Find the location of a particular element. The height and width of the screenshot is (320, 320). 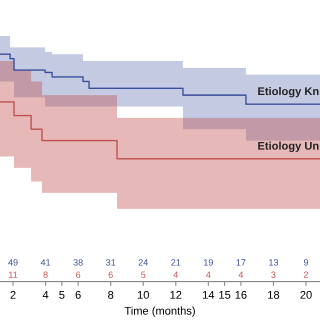

annotation: 38 is located at coordinates (78, 262).